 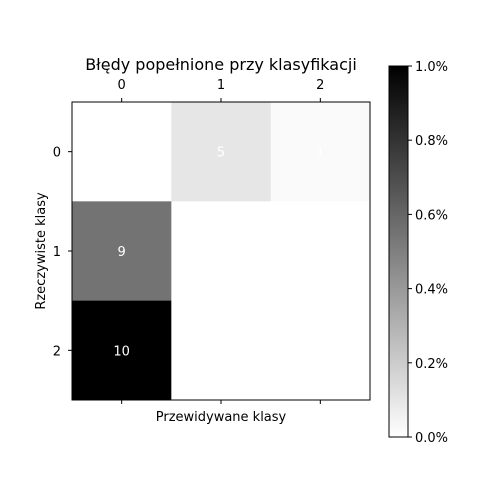 I want to click on cell-value-label-0-2: 1, so click(x=320, y=153).